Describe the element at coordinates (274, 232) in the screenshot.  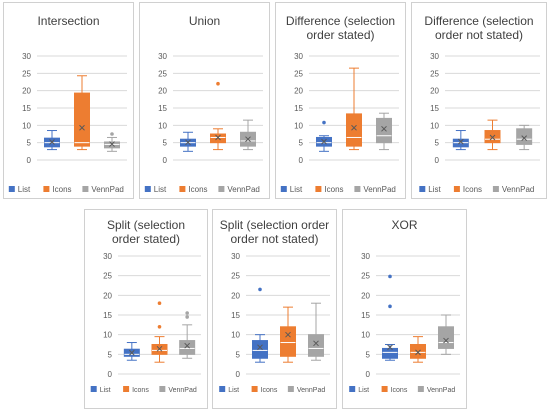
I see `chart-title: Split (selection order order not stated)` at that location.